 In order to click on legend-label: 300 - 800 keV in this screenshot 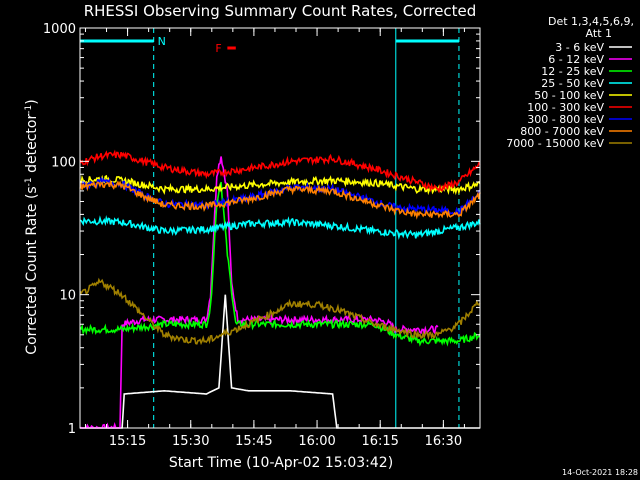, I will do `click(565, 119)`.